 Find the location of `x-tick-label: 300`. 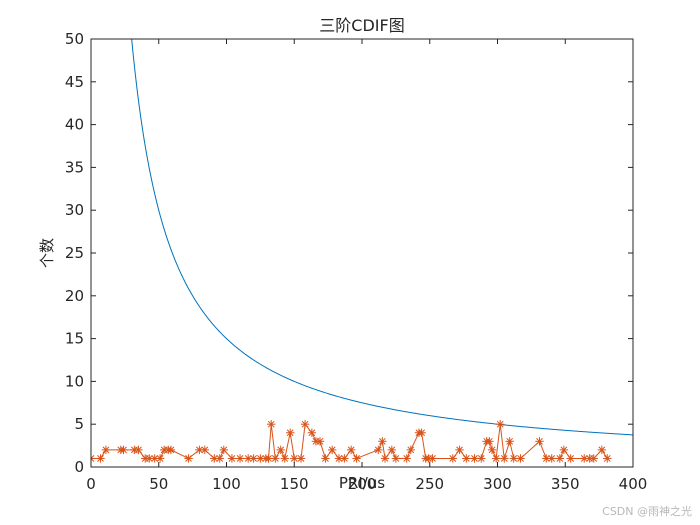

x-tick-label: 300 is located at coordinates (497, 484).